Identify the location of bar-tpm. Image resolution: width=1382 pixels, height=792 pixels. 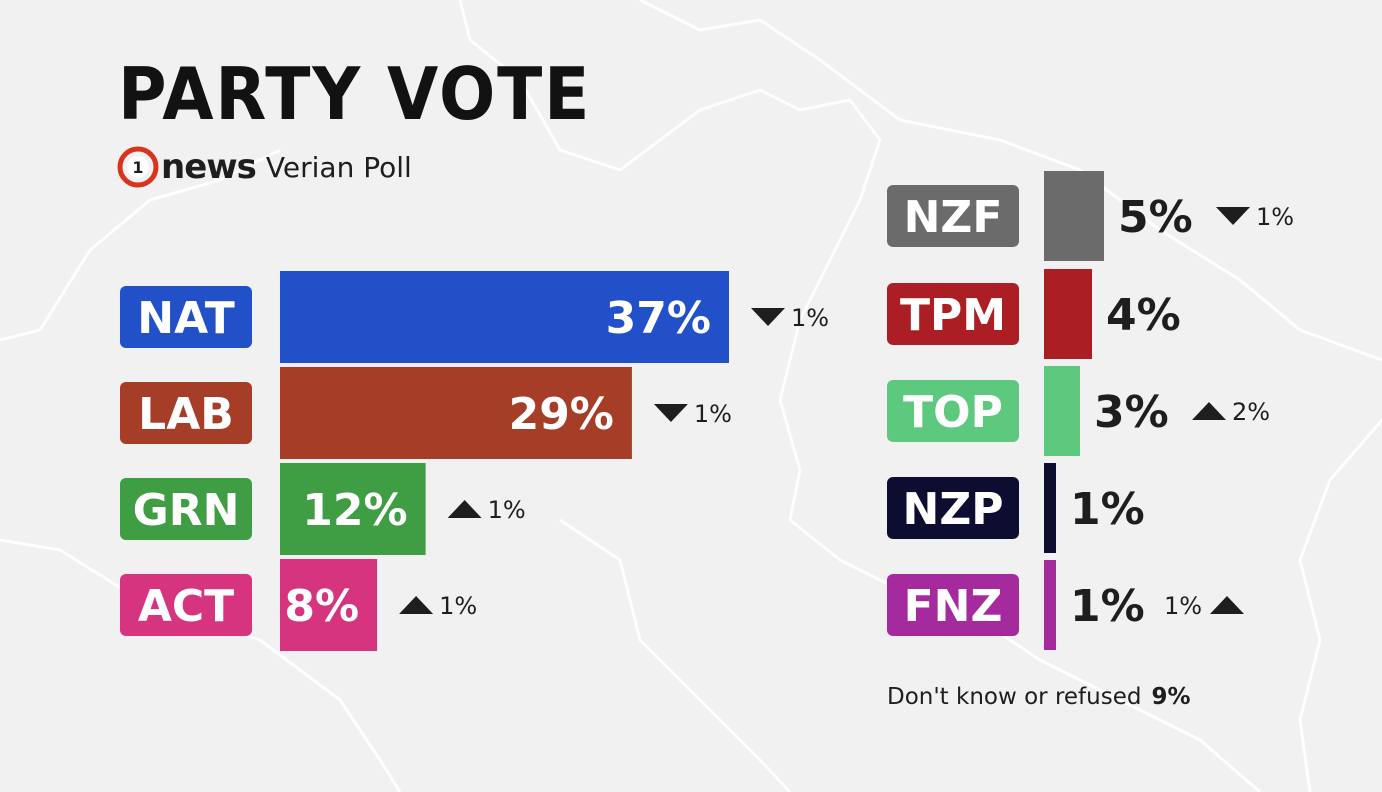
(1068, 314).